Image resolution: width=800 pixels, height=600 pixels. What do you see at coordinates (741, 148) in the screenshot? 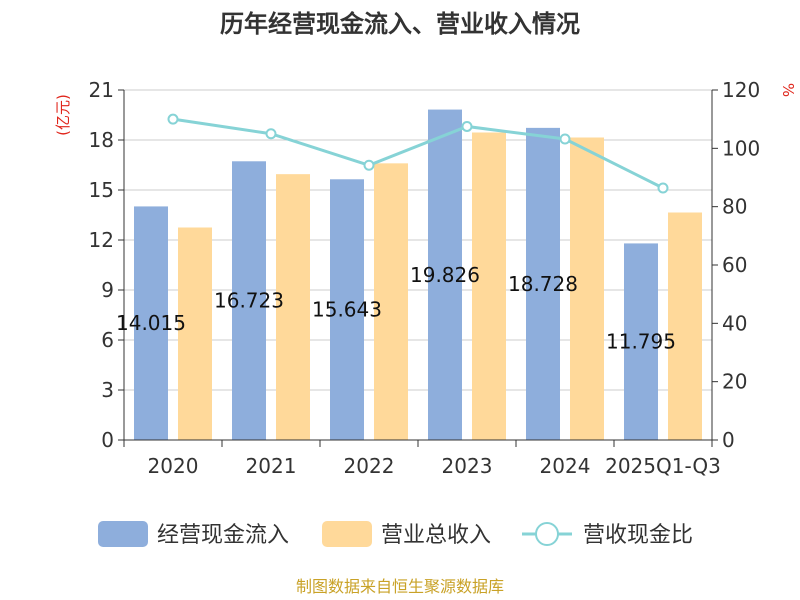
I see `y2-tick-label: 100` at bounding box center [741, 148].